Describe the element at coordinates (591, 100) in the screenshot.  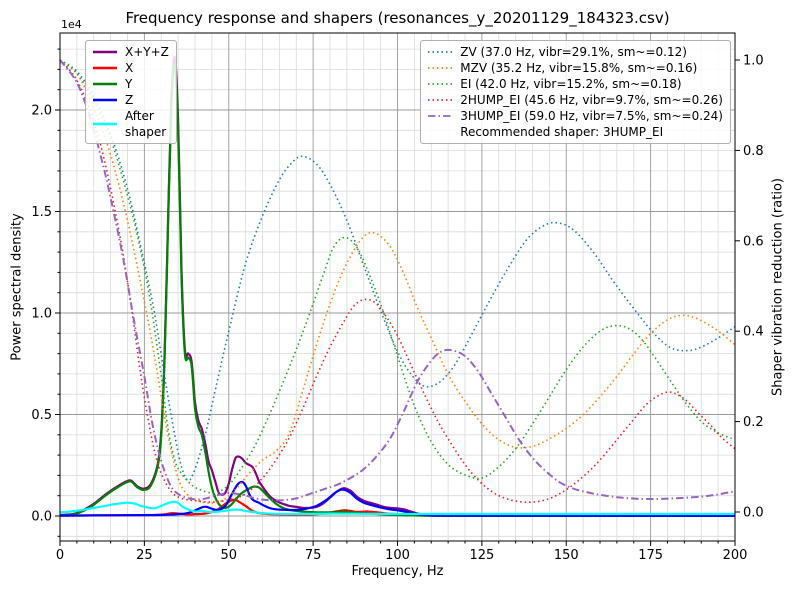
I see `legend-entry-label: 2HUMP_EI (45.6 Hz, vibr=9.7%, sm~=0.26)` at that location.